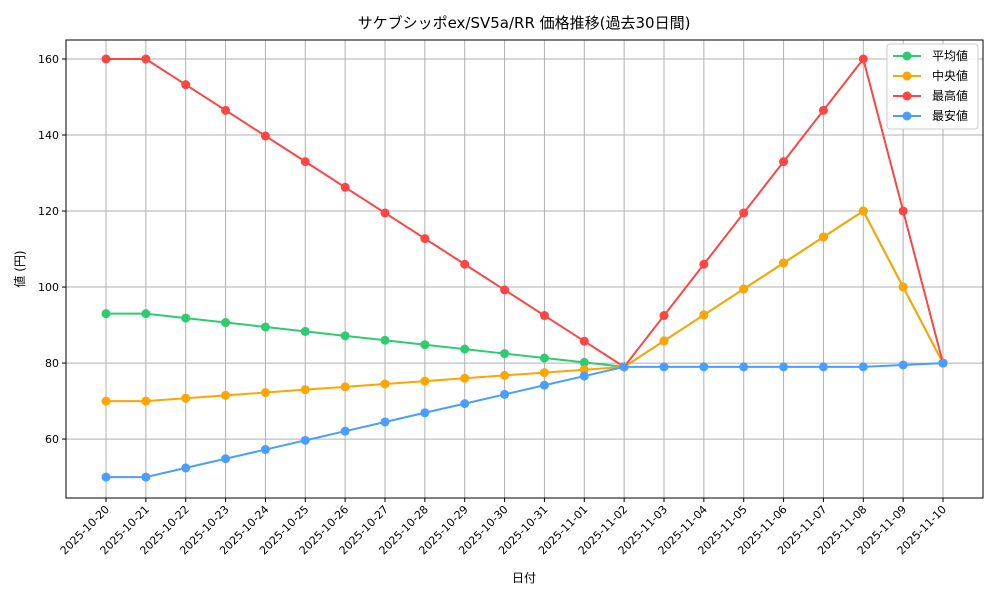 This screenshot has width=1000, height=604. I want to click on x-axis-label: 日付, so click(524, 578).